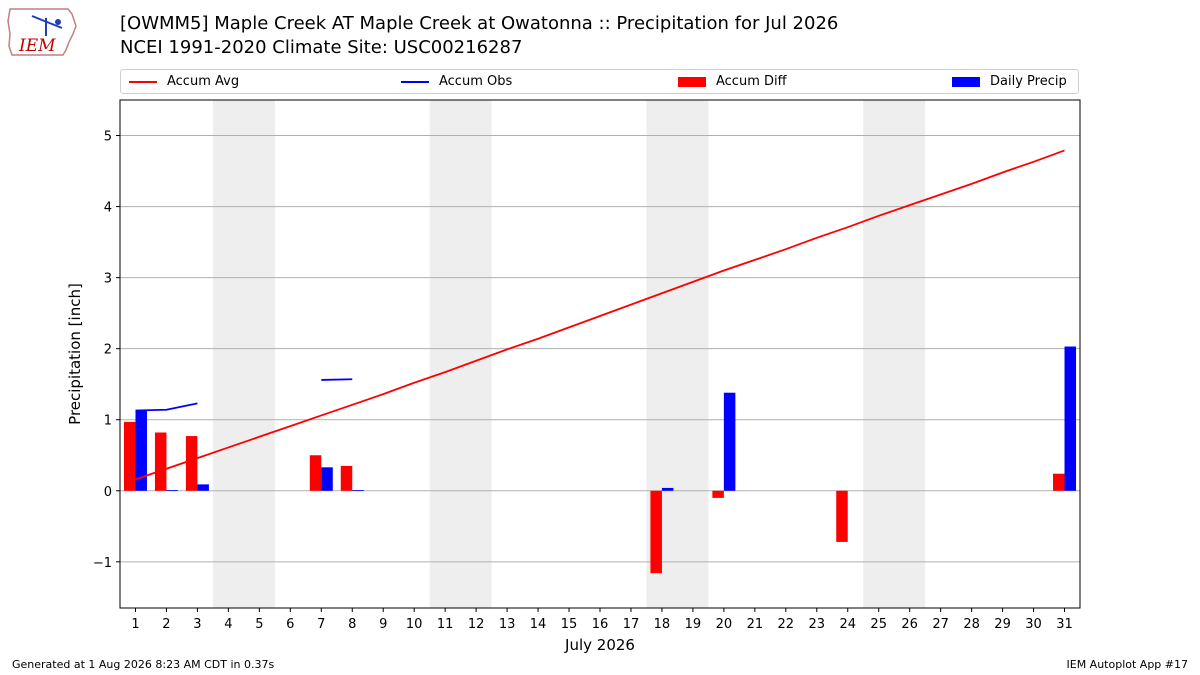 Image resolution: width=1200 pixels, height=675 pixels. Describe the element at coordinates (383, 624) in the screenshot. I see `x-tick-label: 9` at that location.